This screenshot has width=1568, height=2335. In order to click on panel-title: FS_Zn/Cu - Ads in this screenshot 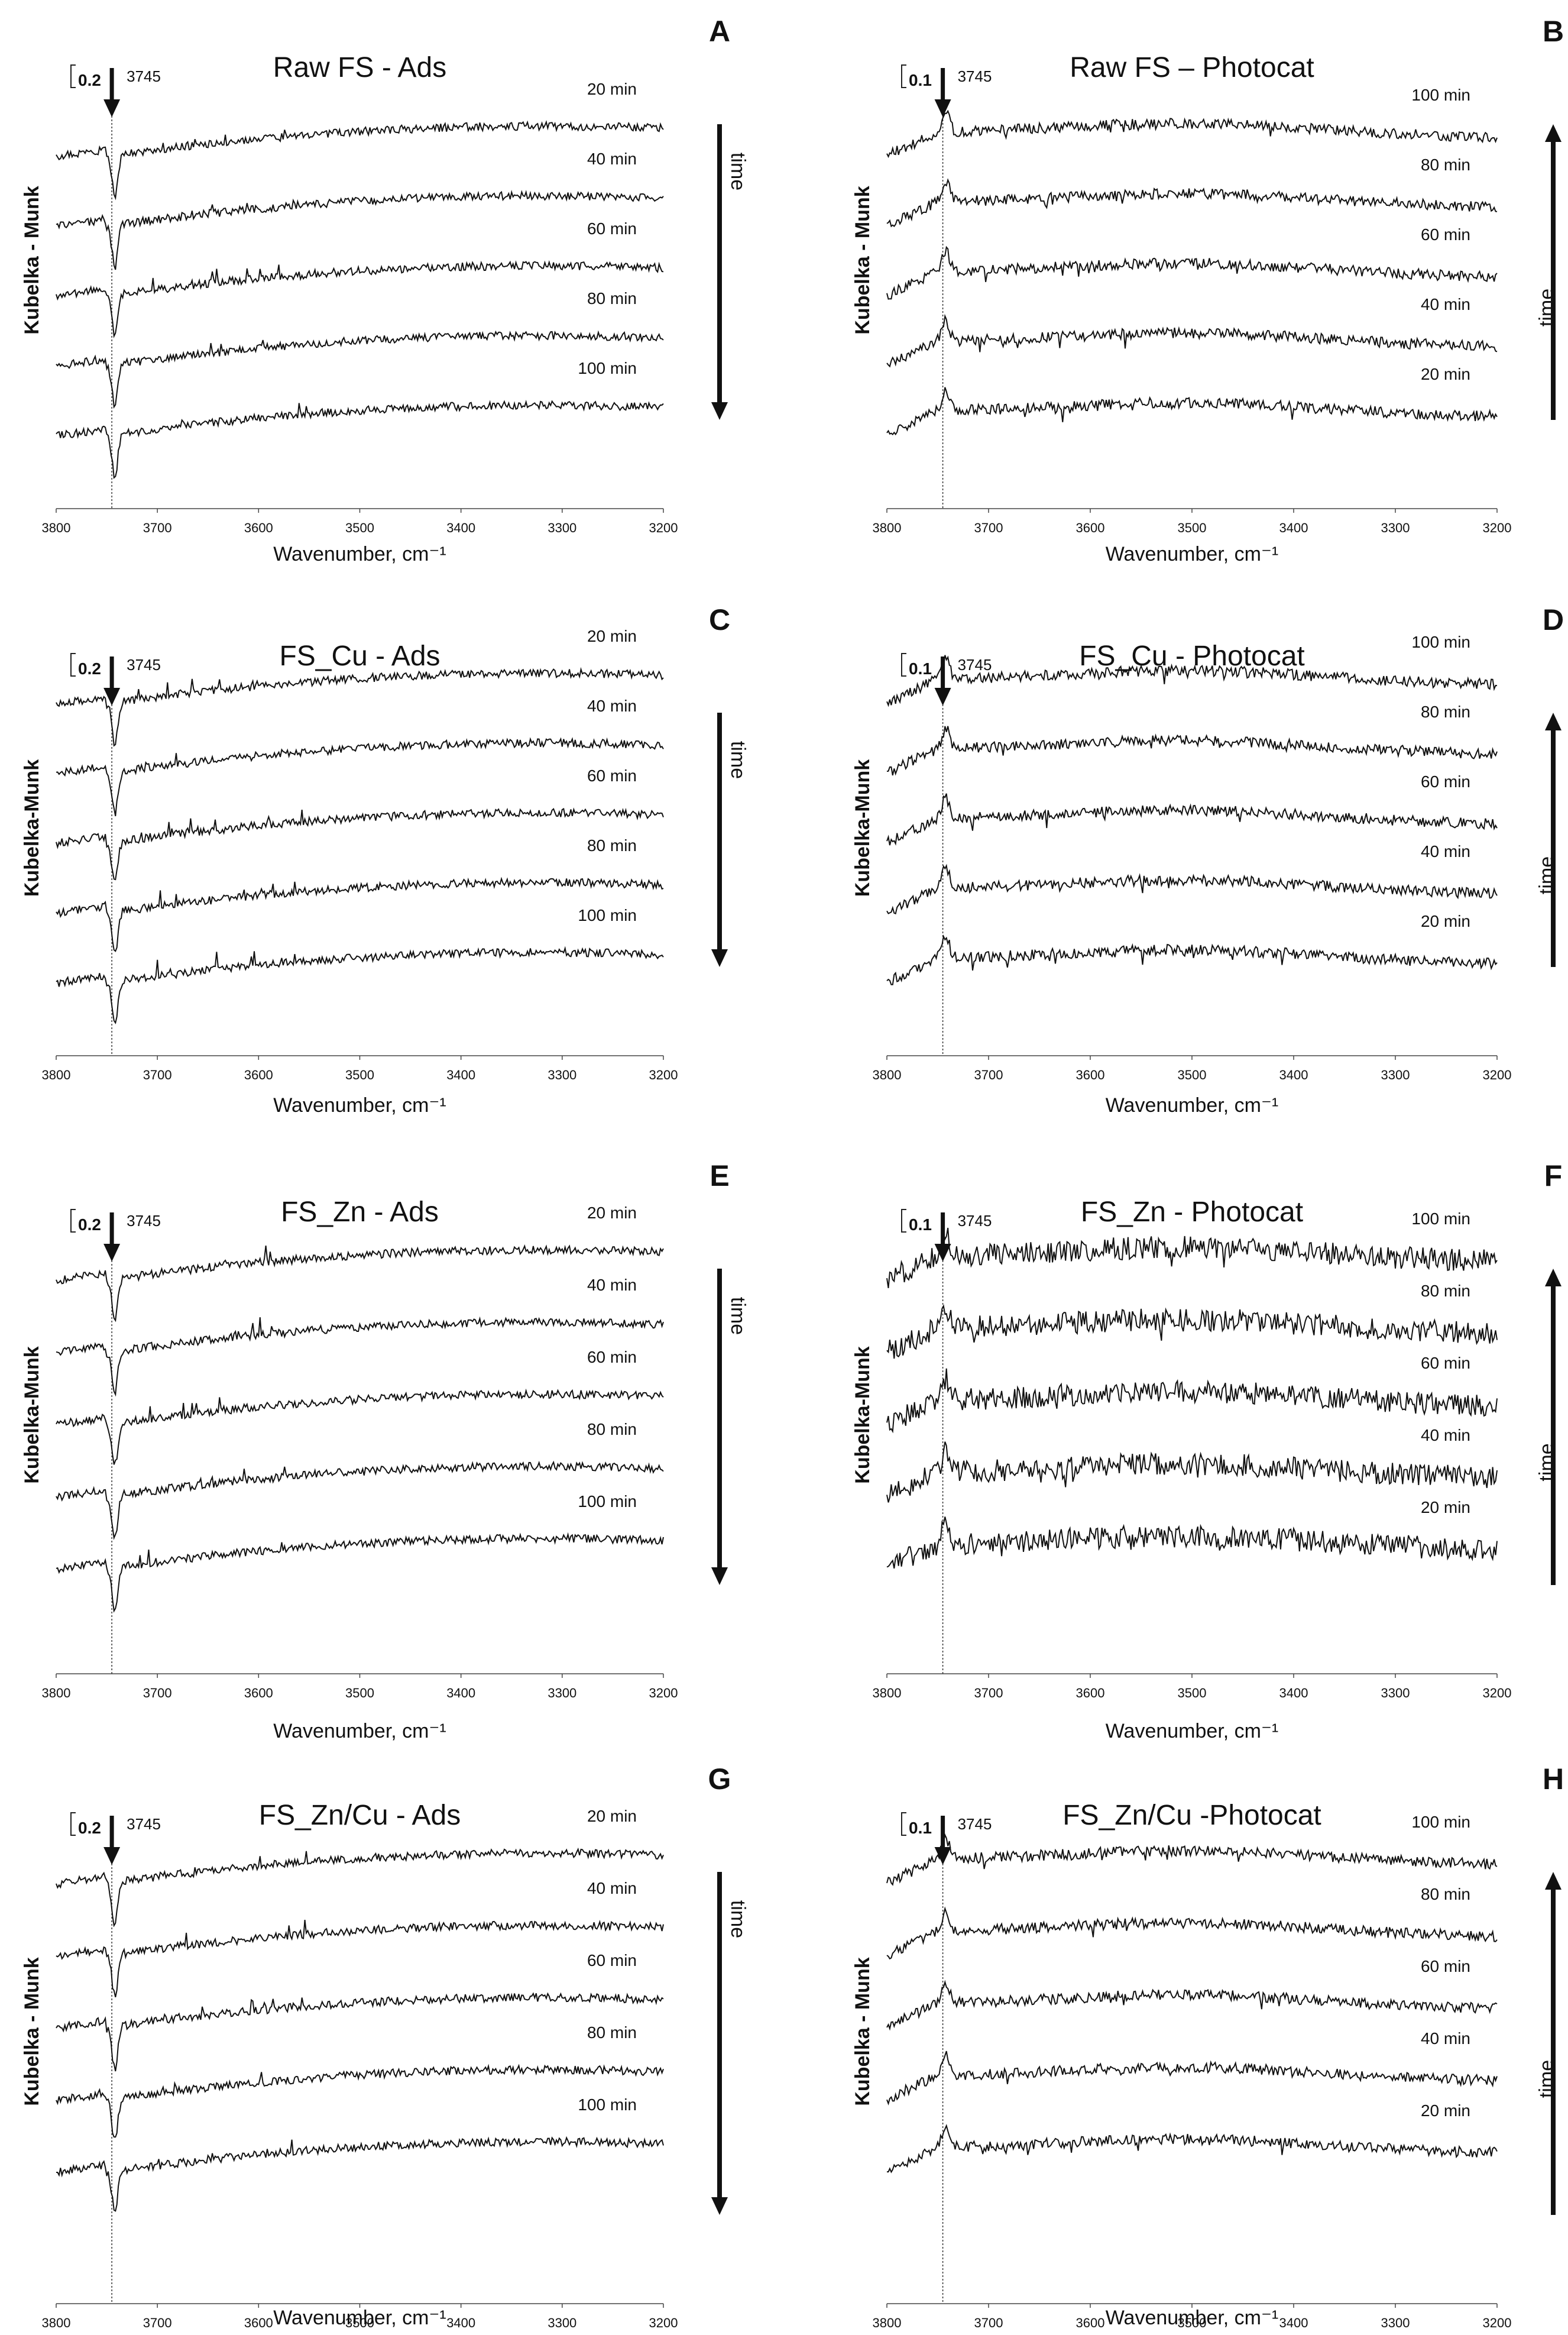, I will do `click(360, 1815)`.